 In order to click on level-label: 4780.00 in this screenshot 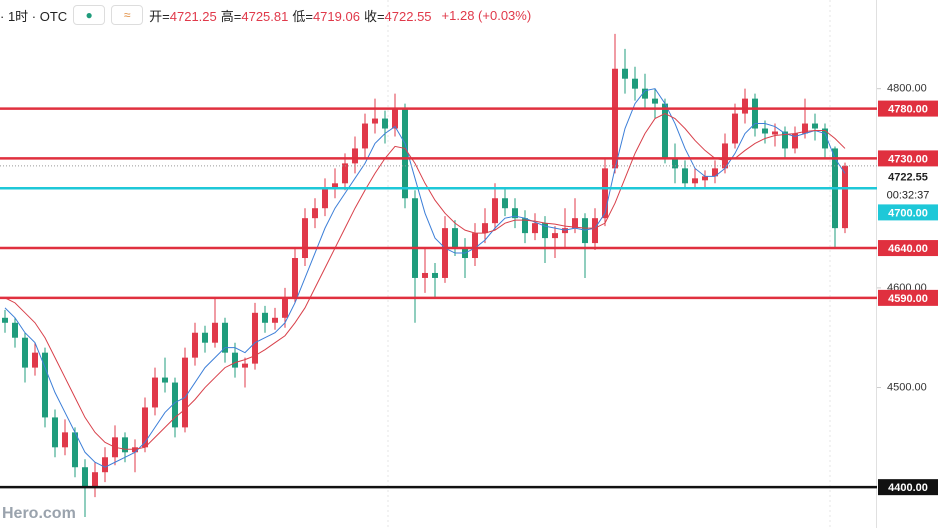, I will do `click(908, 109)`.